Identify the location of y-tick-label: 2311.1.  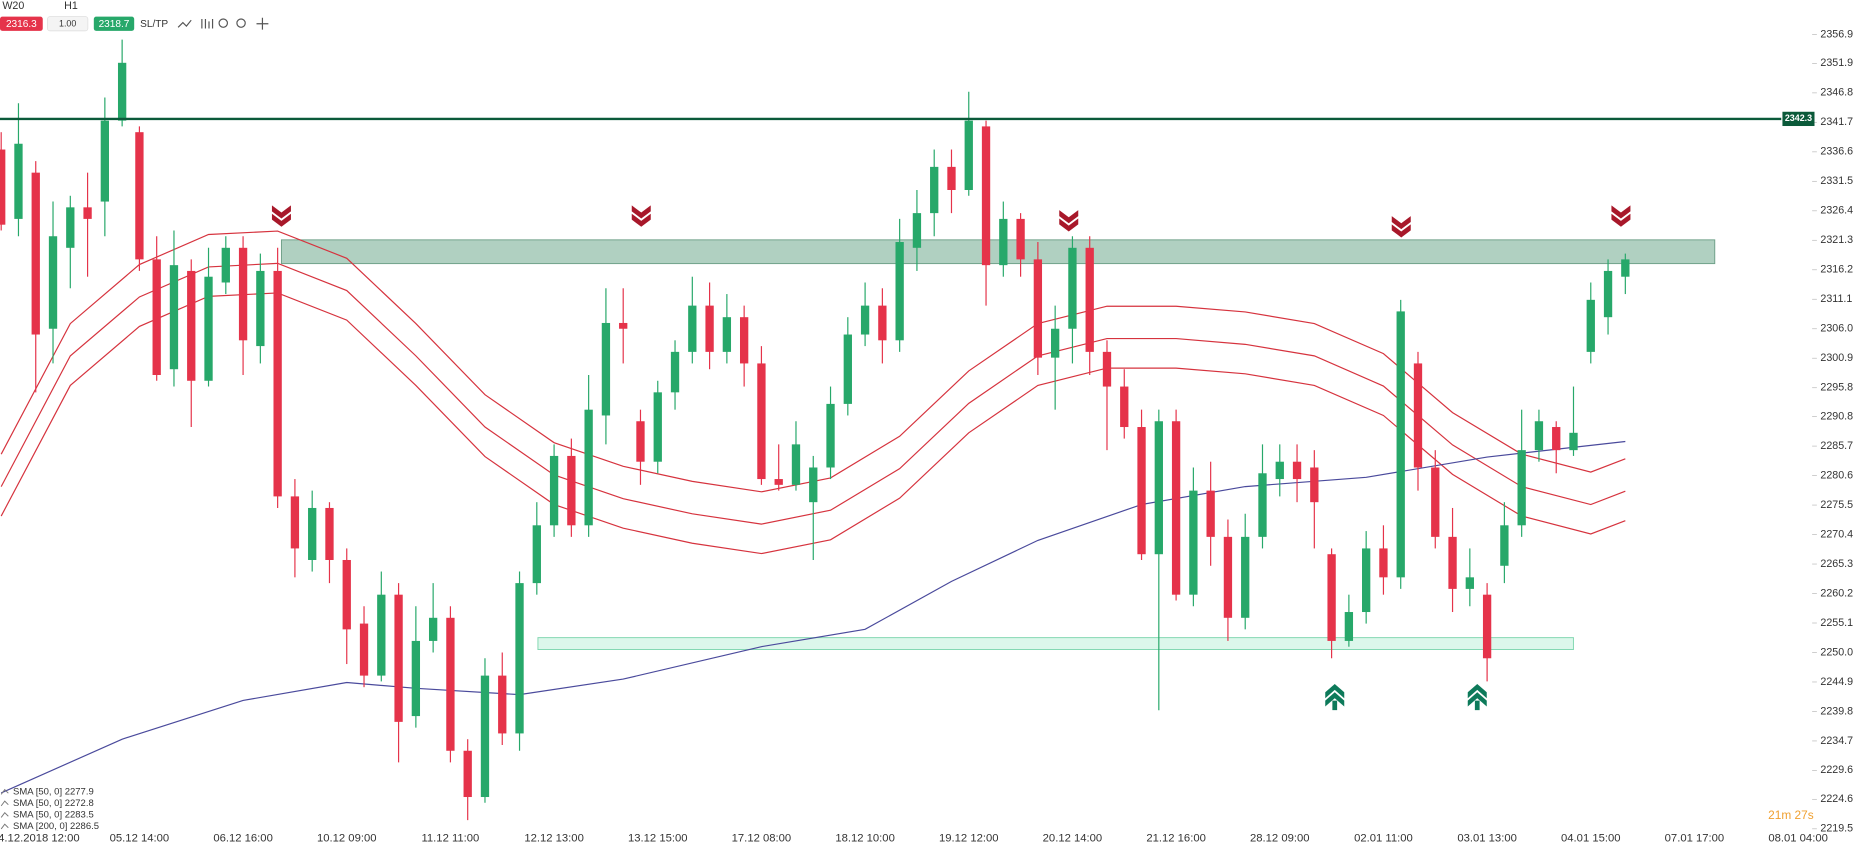
(1836, 299).